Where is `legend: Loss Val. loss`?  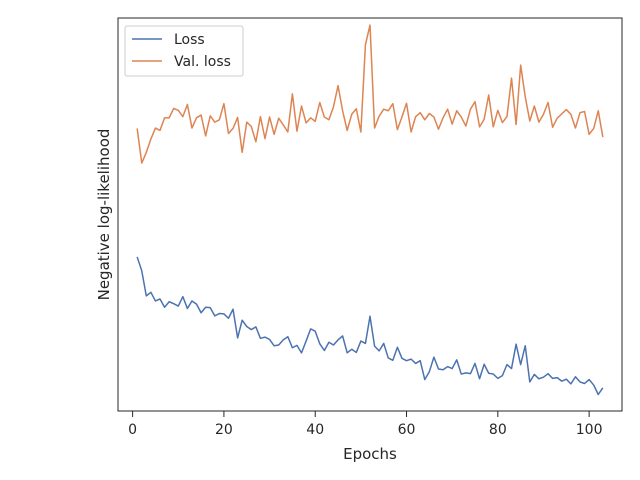 legend: Loss Val. loss is located at coordinates (184, 51).